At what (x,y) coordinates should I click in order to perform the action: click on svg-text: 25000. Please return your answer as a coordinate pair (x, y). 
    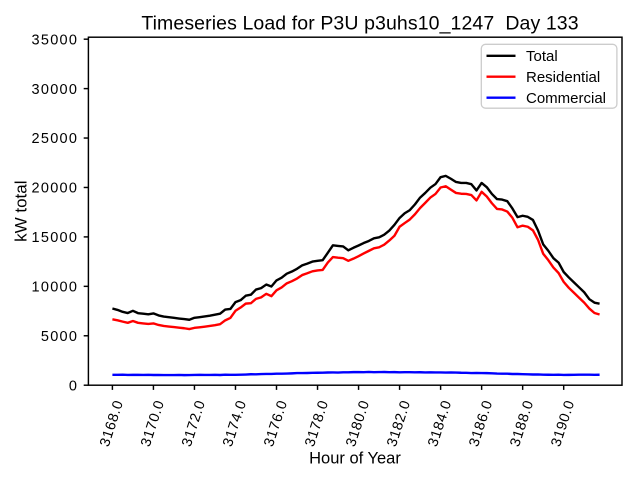
    Looking at the image, I should click on (54, 139).